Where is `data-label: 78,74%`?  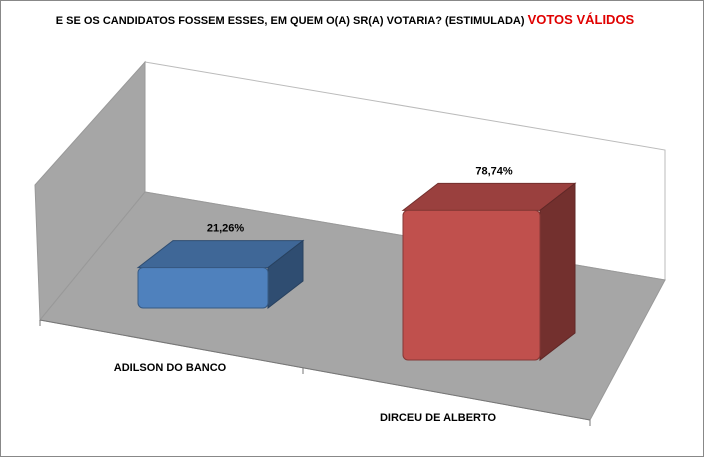 data-label: 78,74% is located at coordinates (494, 171).